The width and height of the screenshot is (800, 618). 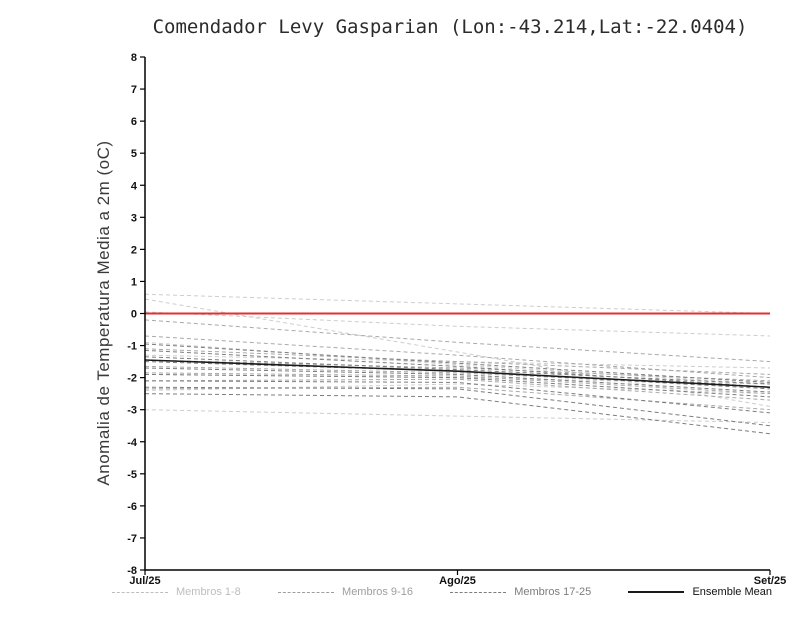 What do you see at coordinates (134, 122) in the screenshot?
I see `svg-text: 6` at bounding box center [134, 122].